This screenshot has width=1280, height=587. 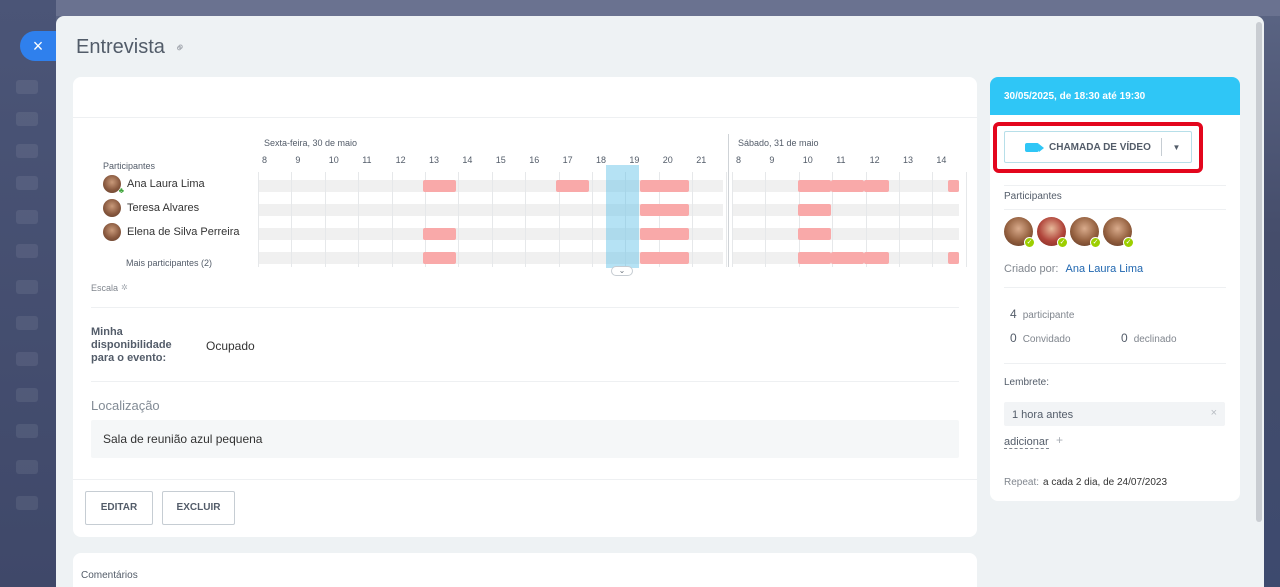 I want to click on background-top, so click(x=668, y=8).